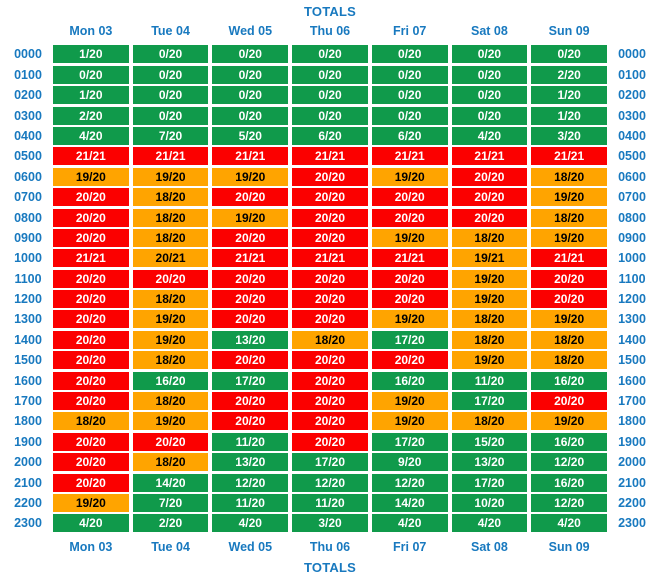  What do you see at coordinates (489, 339) in the screenshot?
I see `slot-cell-1400-5: 18/20` at bounding box center [489, 339].